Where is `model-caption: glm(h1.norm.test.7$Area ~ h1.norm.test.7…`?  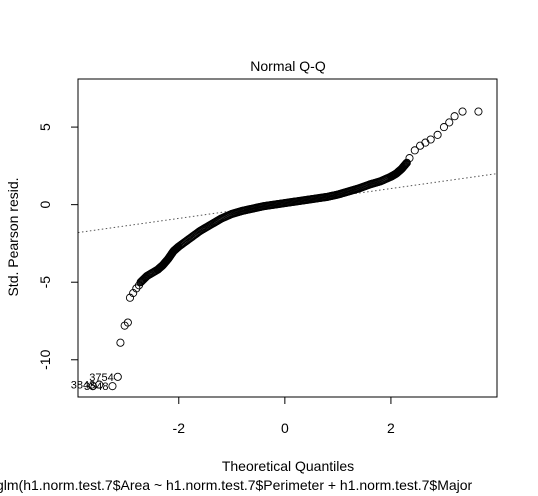
model-caption: glm(h1.norm.test.7$Area ~ h1.norm.test.7… is located at coordinates (236, 485).